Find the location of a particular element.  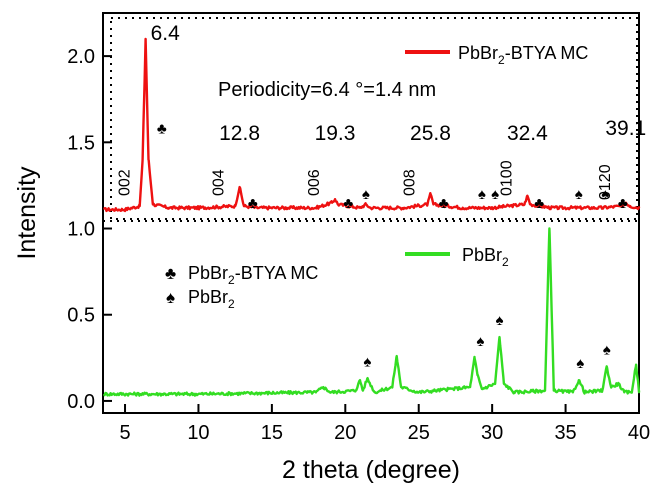

marker-legend-club-label: PbBr2-BTYA MC is located at coordinates (253, 275).